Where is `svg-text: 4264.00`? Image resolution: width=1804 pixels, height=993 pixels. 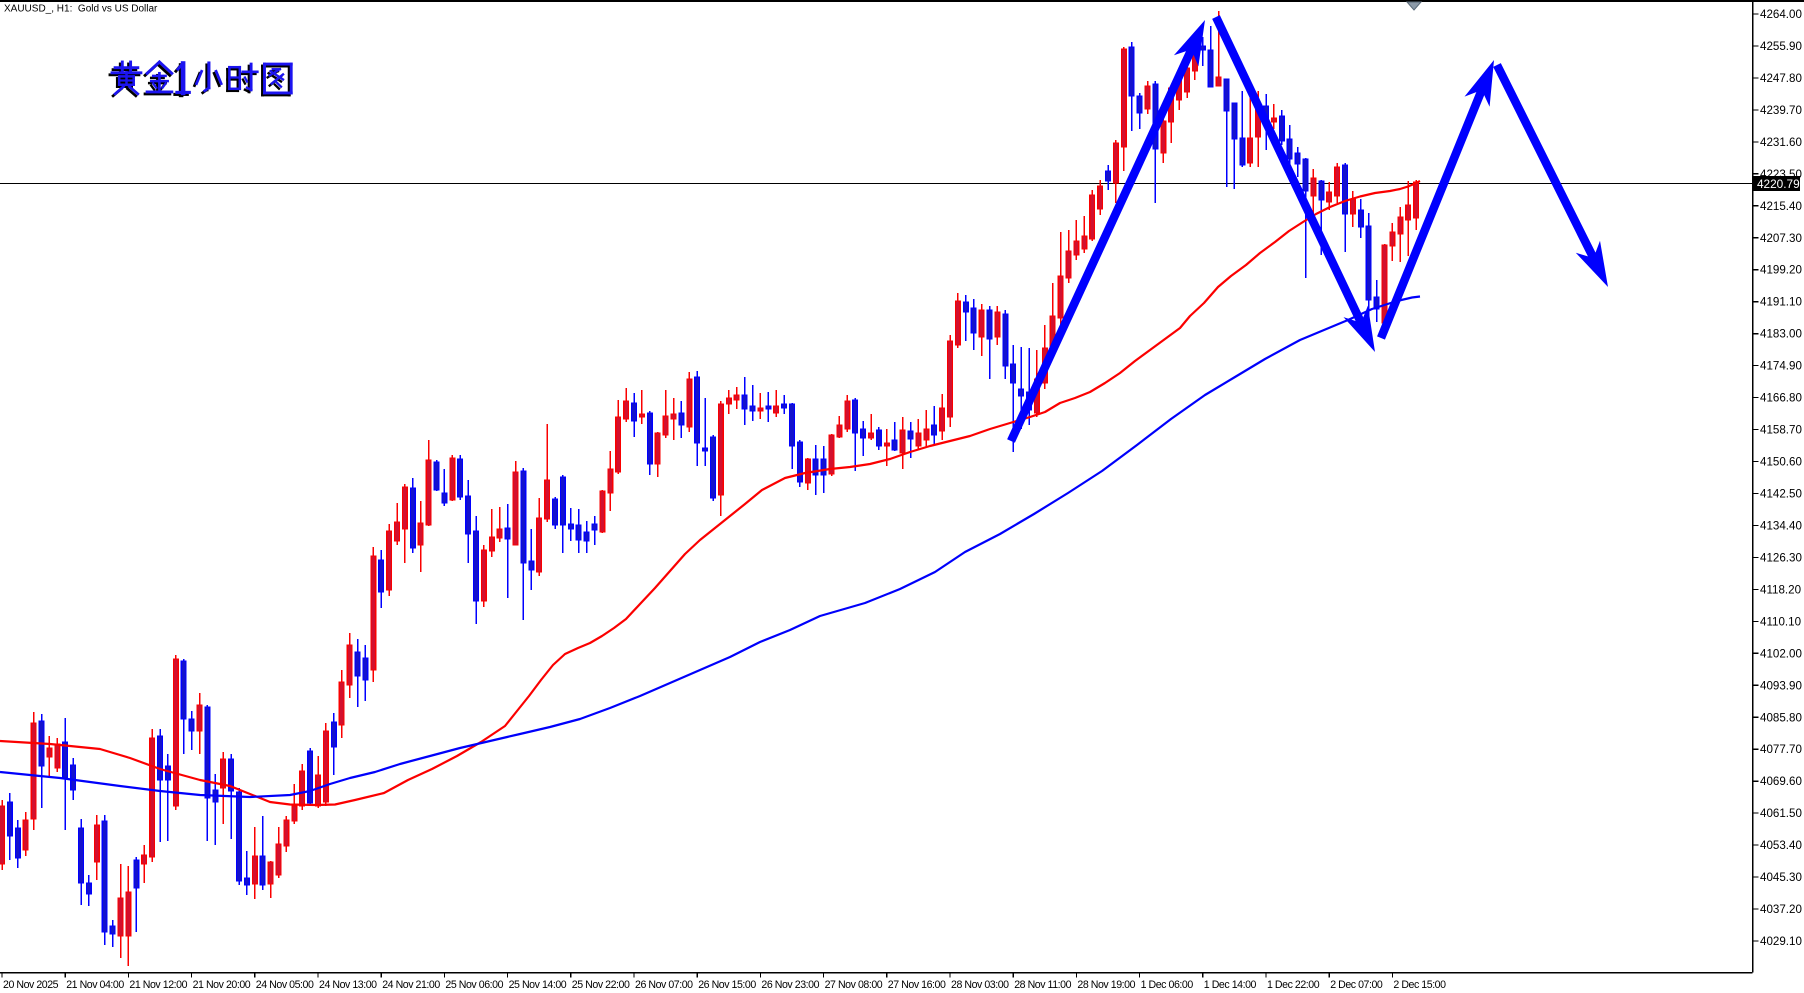 svg-text: 4264.00 is located at coordinates (1781, 14).